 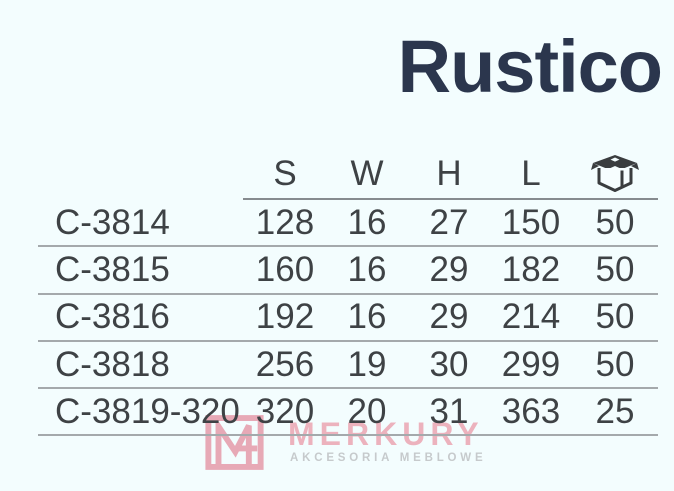 I want to click on dimension-cell: 128, so click(x=285, y=222).